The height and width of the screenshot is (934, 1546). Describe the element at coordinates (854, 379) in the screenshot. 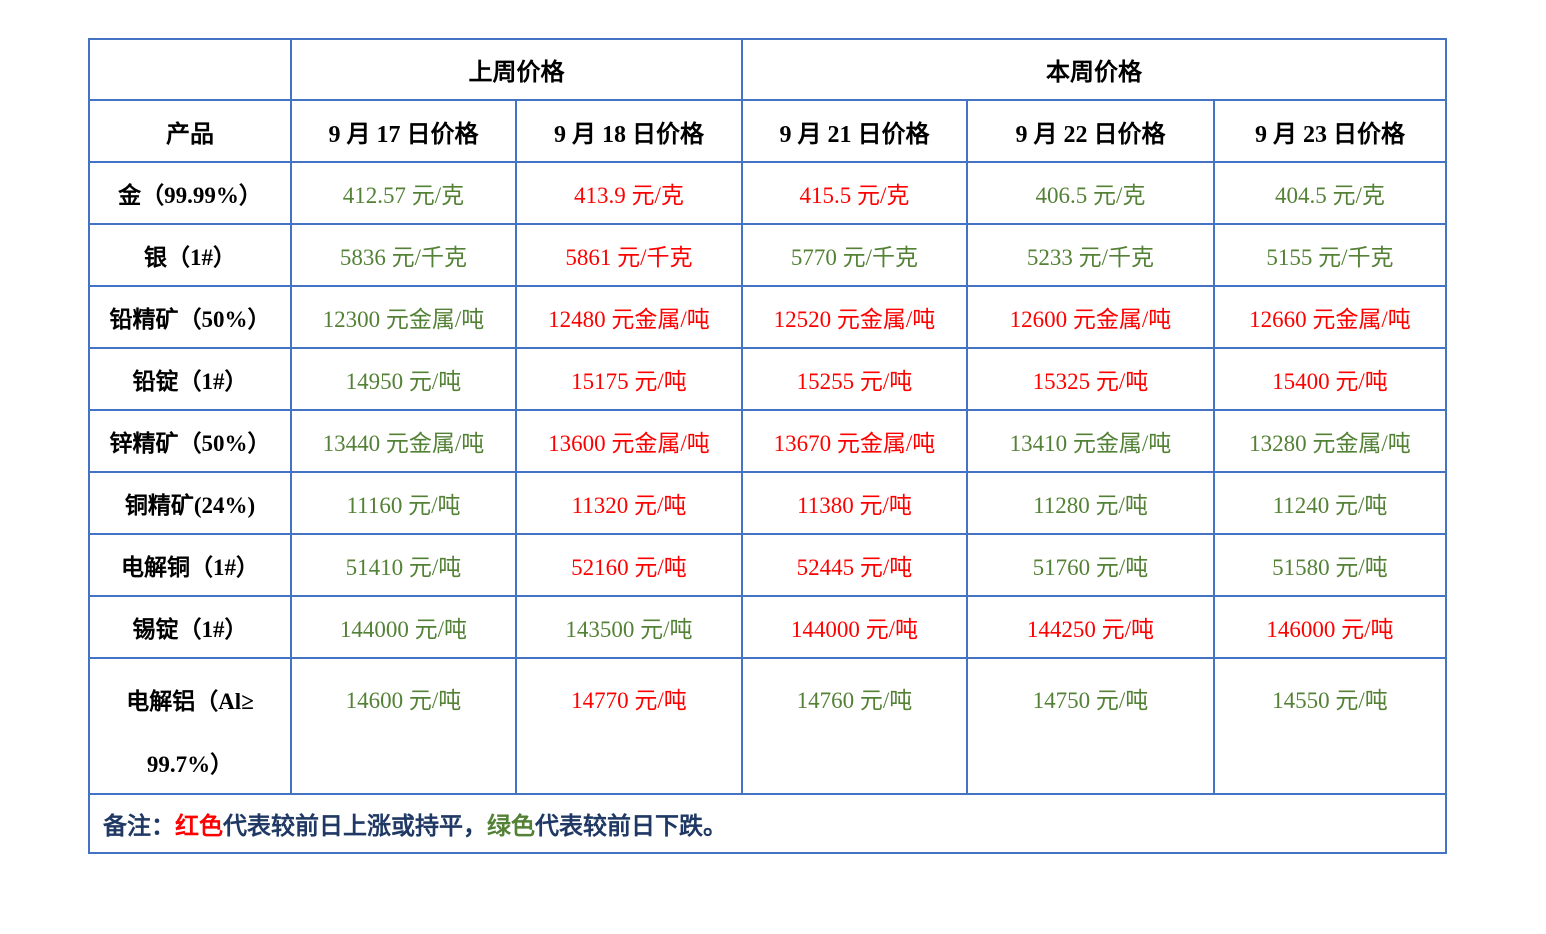

I see `price-cell: 15255 元/吨` at that location.